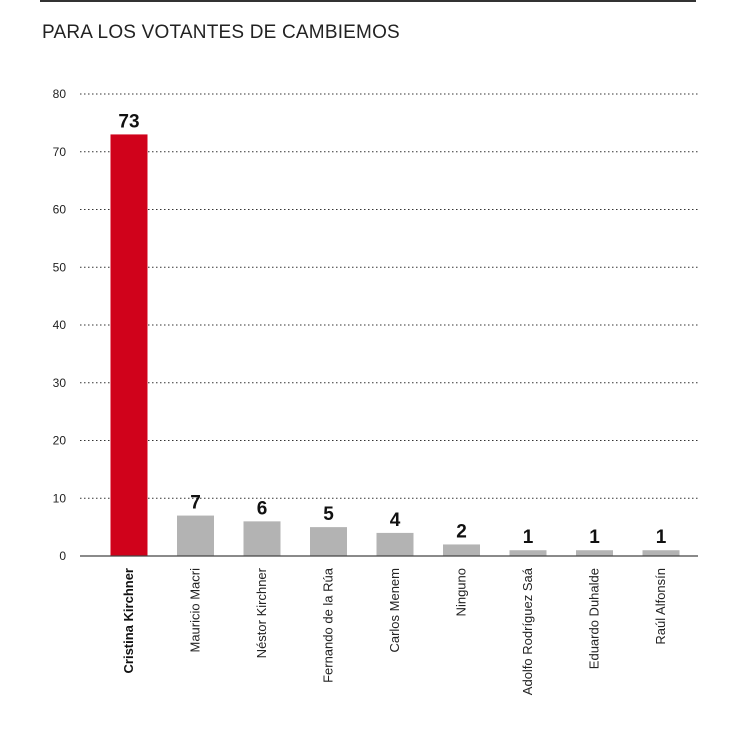  Describe the element at coordinates (60, 152) in the screenshot. I see `y-tick-label: 70` at that location.